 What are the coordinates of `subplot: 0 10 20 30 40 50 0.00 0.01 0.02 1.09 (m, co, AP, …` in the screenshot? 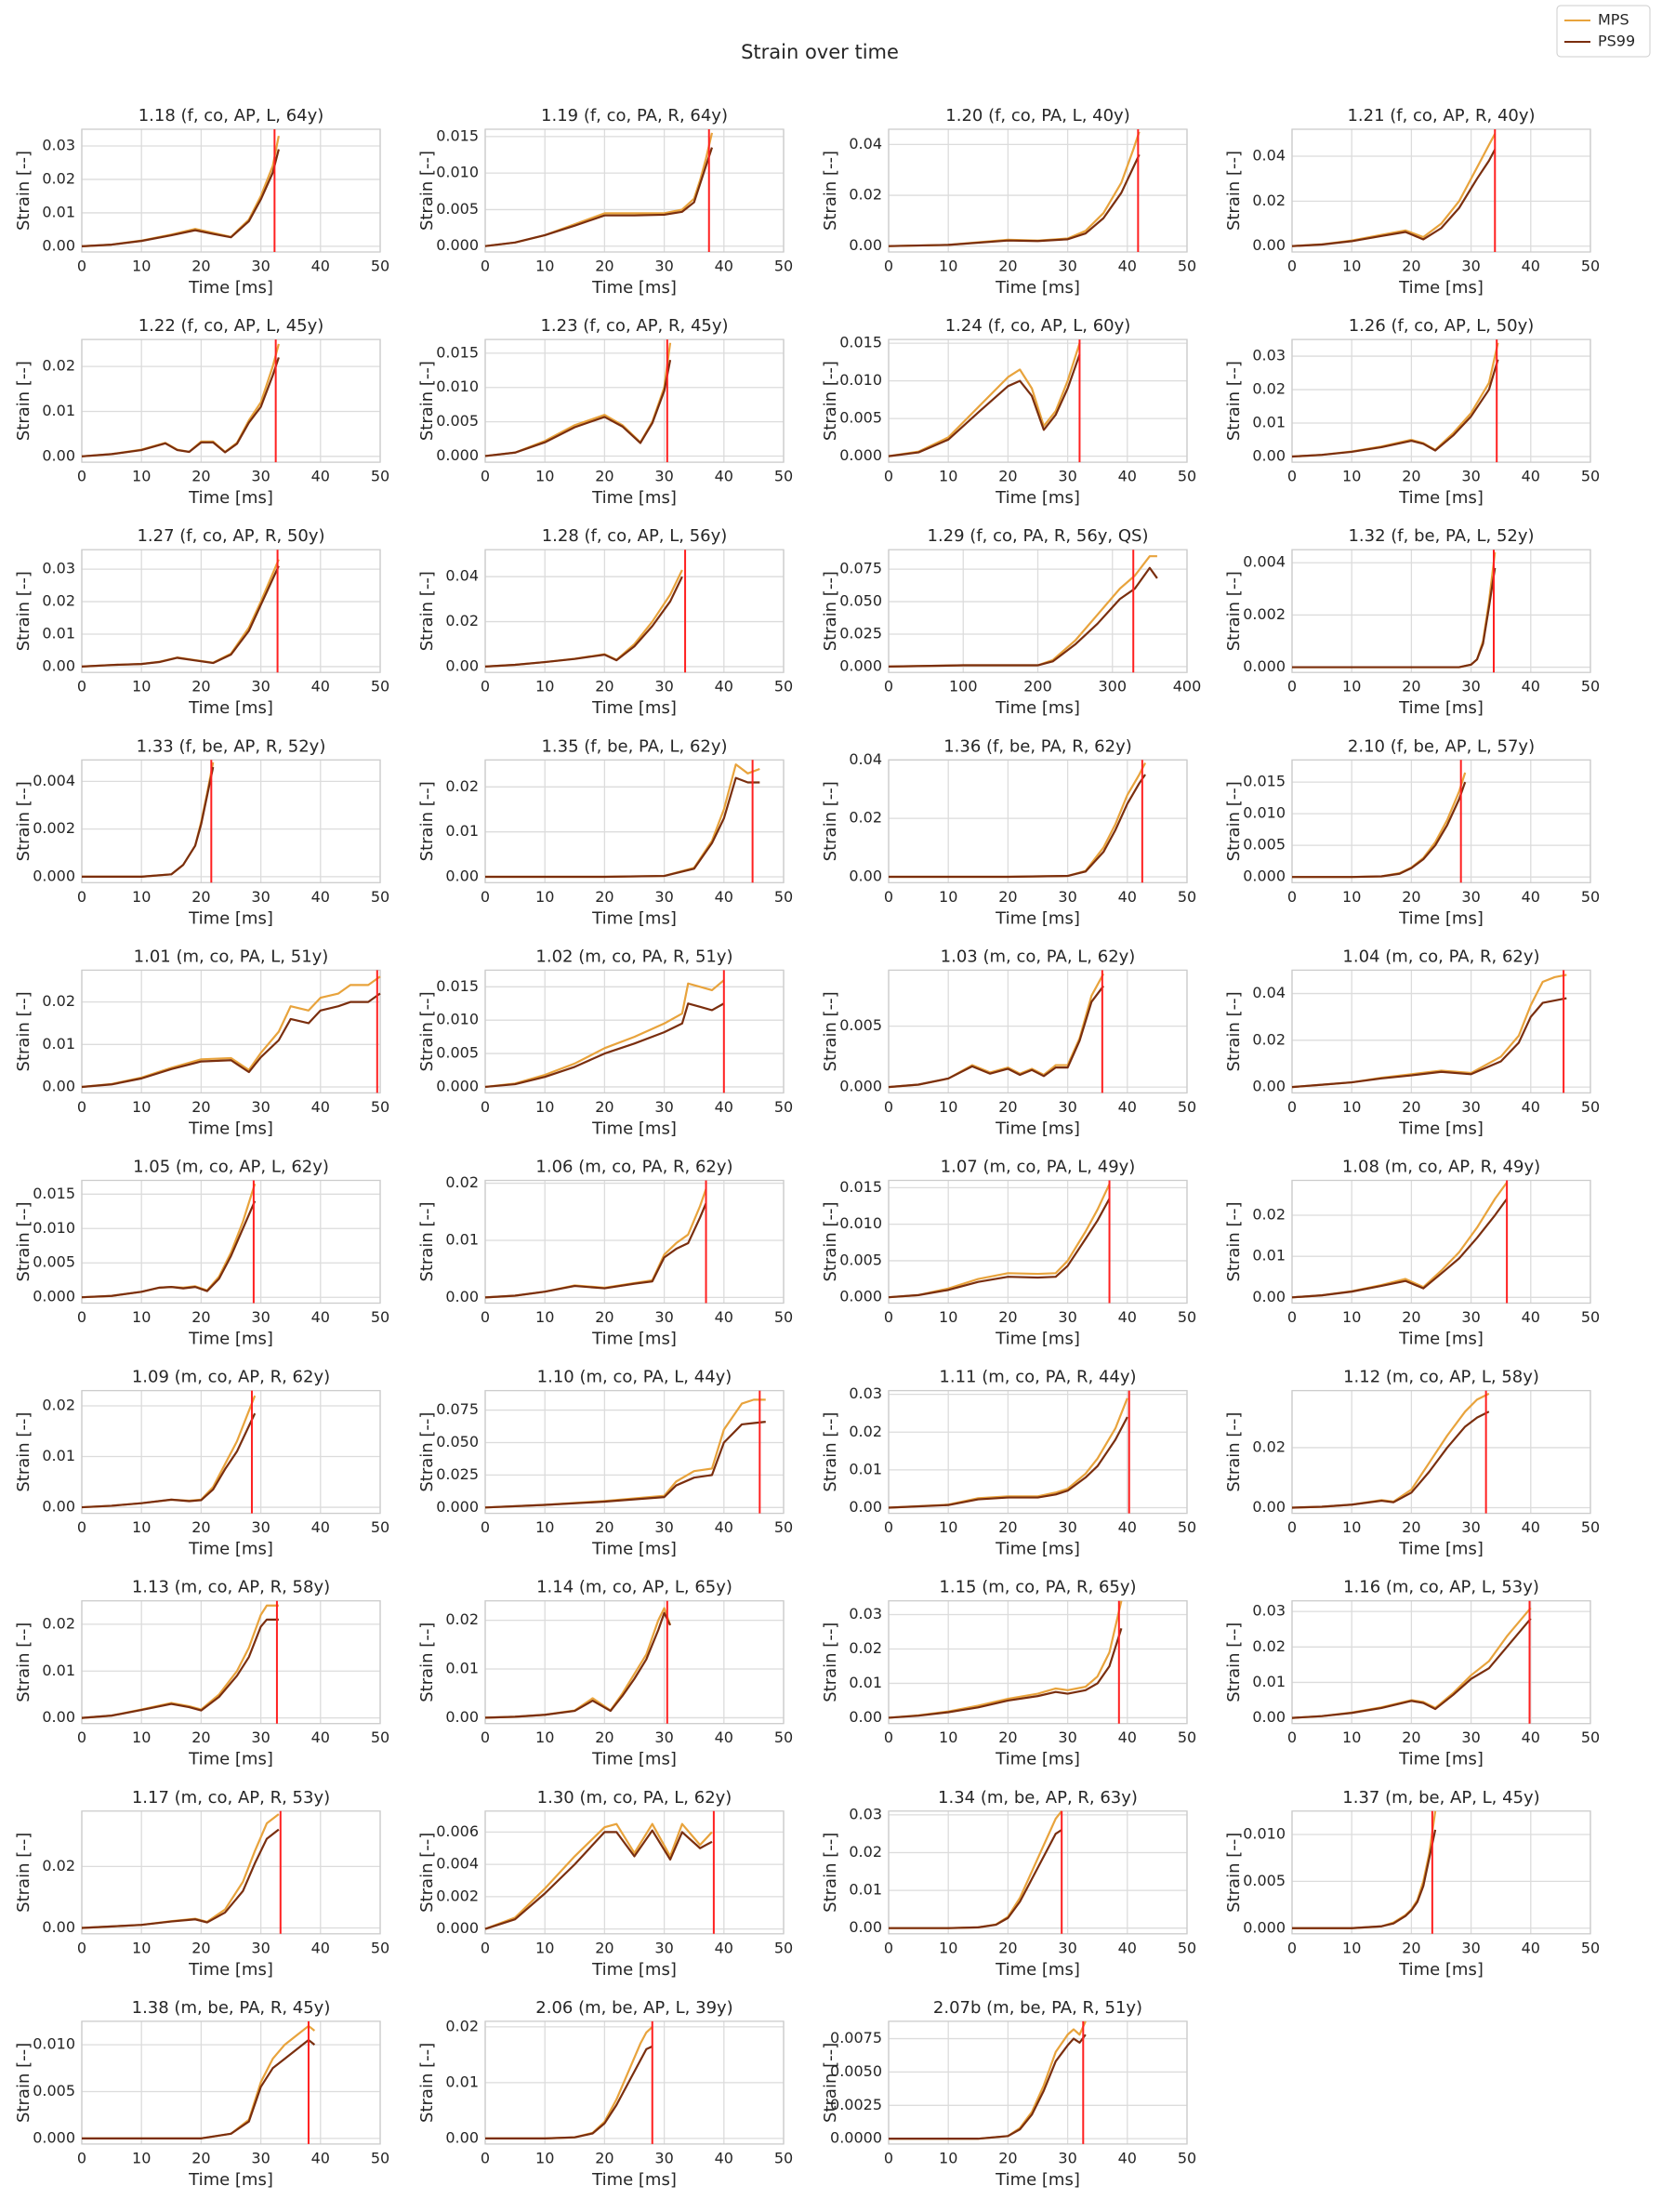 It's located at (201, 1463).